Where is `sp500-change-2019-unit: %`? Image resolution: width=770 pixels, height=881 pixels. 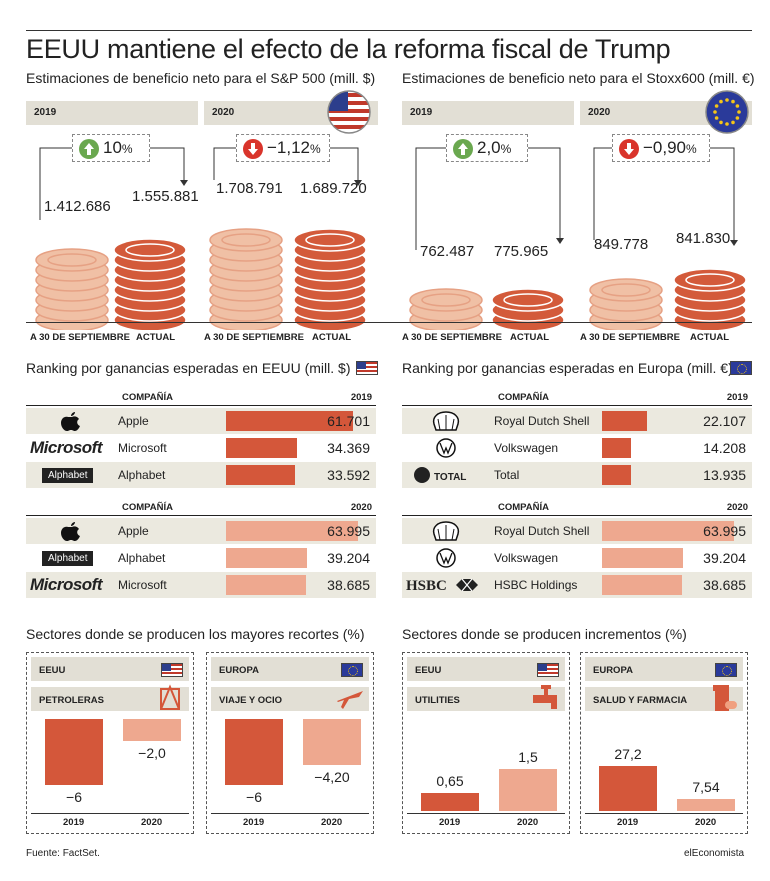 sp500-change-2019-unit: % is located at coordinates (127, 149).